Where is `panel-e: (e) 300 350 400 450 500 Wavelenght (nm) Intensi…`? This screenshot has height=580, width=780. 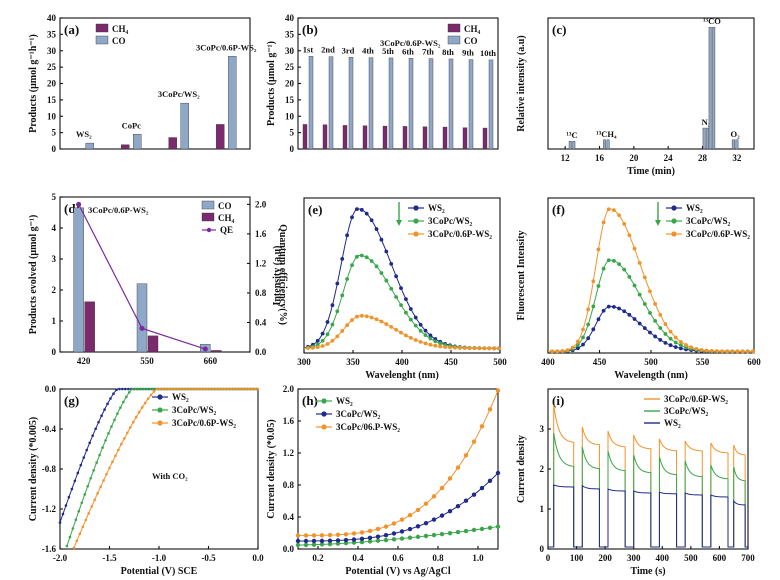
panel-e: (e) 300 350 400 450 500 Wavelenght (nm) Intensi… is located at coordinates (389, 289).